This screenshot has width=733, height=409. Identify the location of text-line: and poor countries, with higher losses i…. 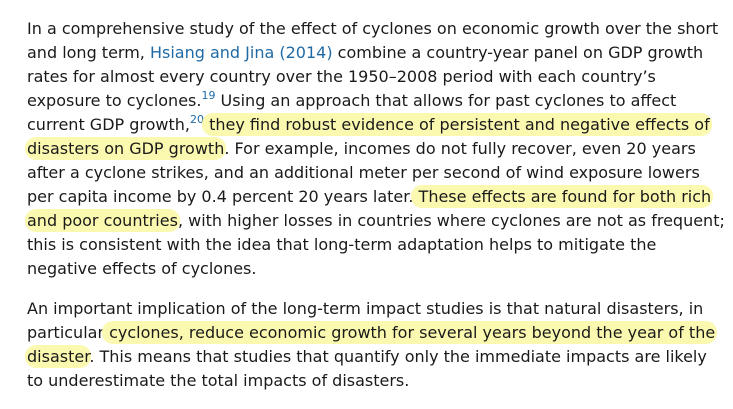
(376, 221).